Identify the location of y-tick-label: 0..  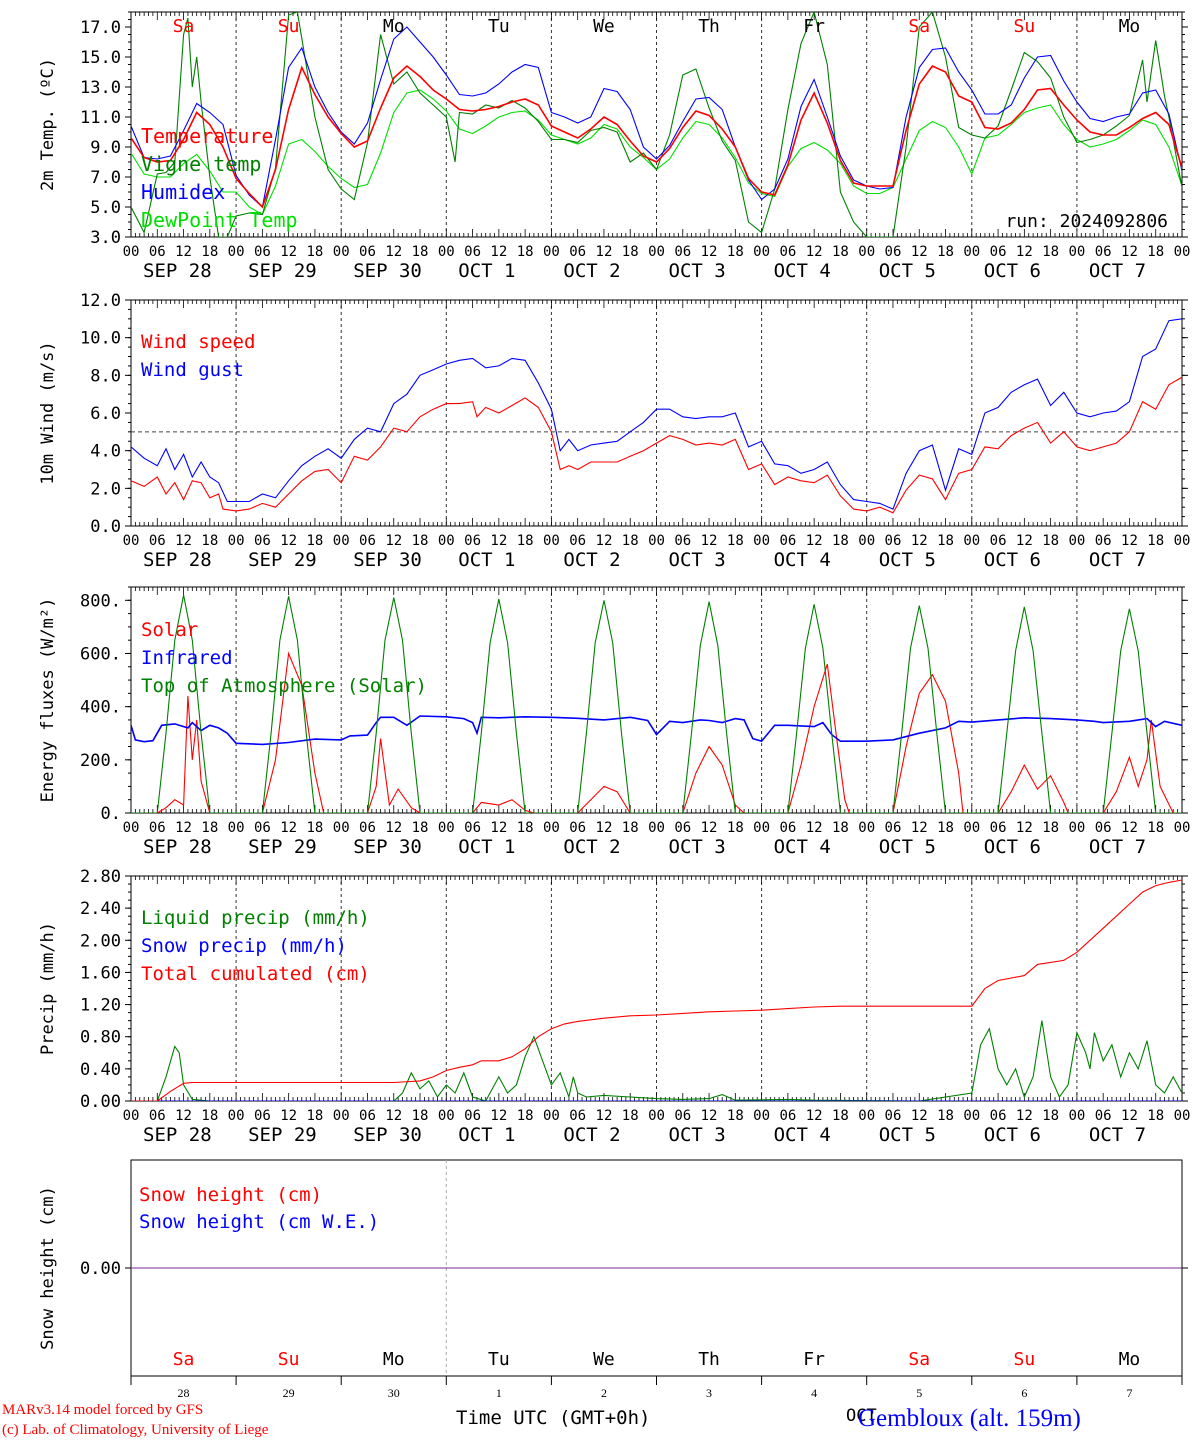
(111, 814).